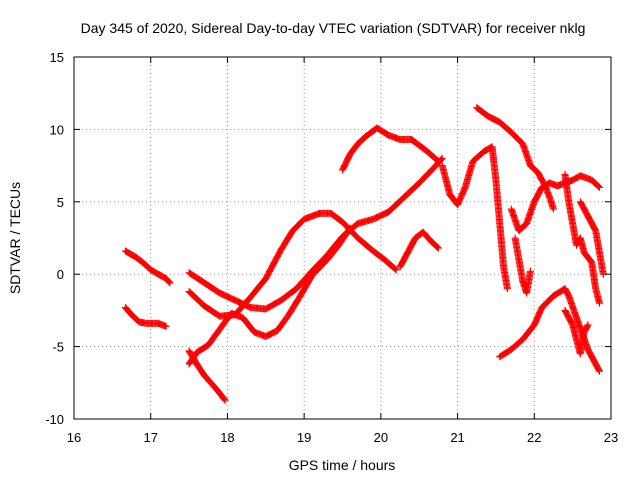  What do you see at coordinates (58, 347) in the screenshot?
I see `y-tick-label: -5` at bounding box center [58, 347].